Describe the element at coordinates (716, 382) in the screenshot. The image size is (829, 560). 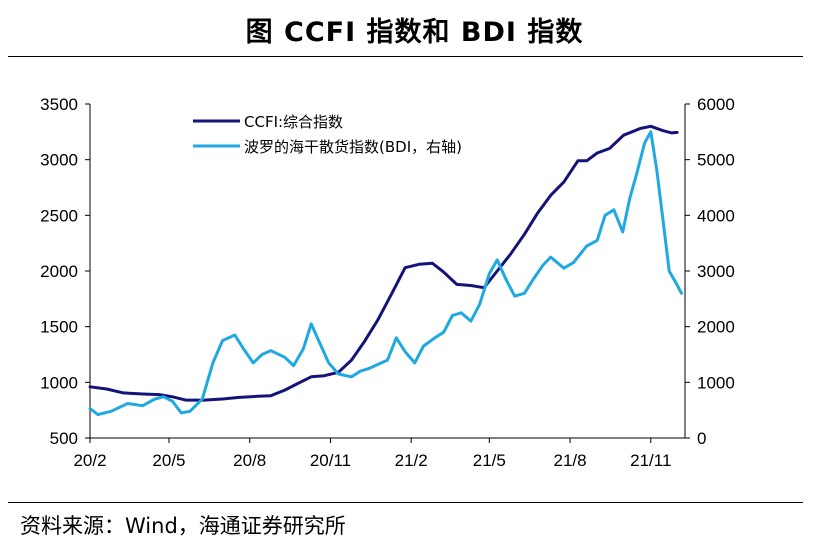
I see `right-tick-label: 1000` at that location.